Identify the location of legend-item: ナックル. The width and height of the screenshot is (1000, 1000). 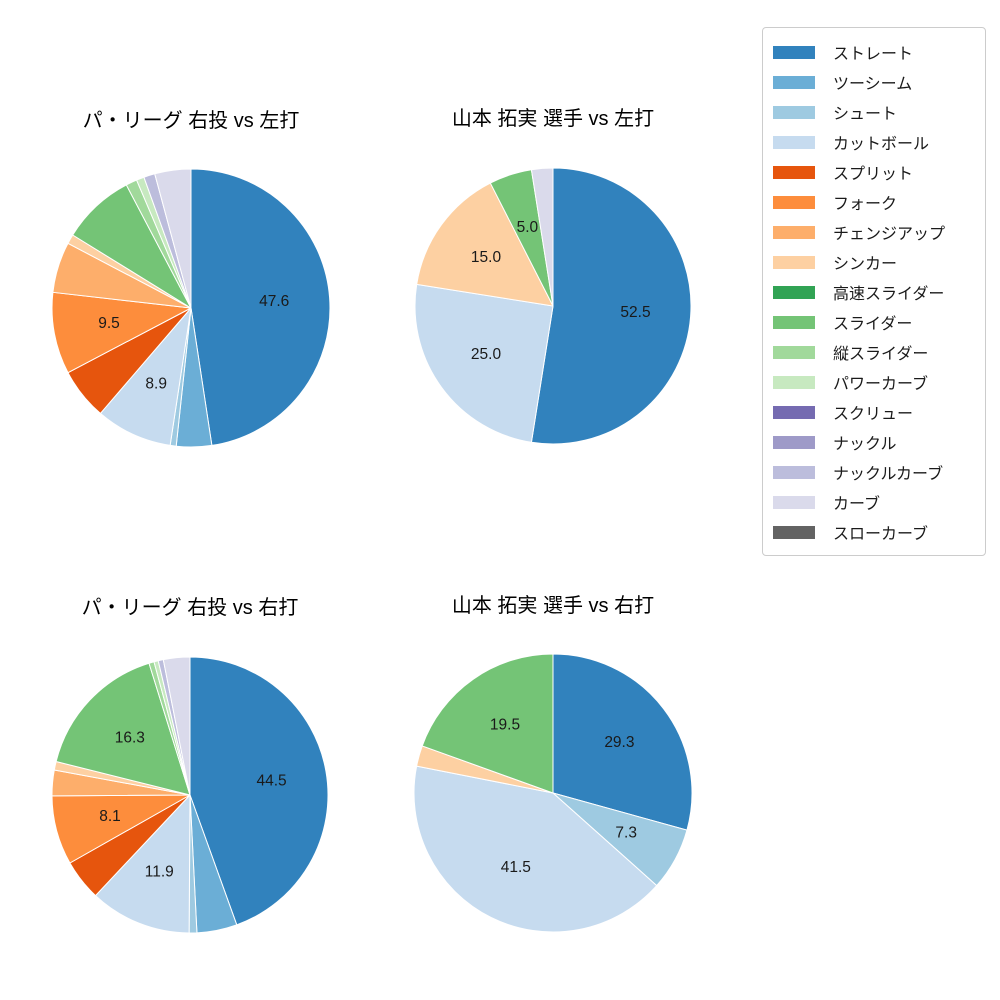
(875, 442).